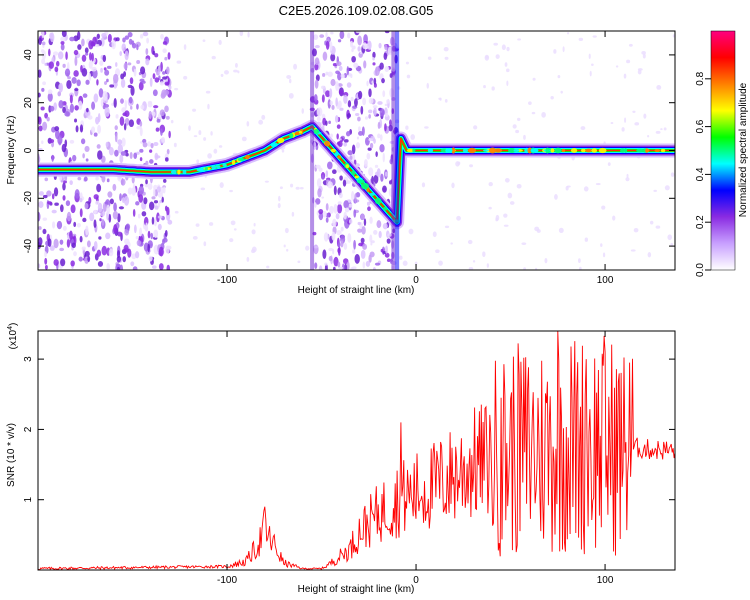 Image resolution: width=750 pixels, height=600 pixels. I want to click on colorbar-ticks: 0.0 0.2 0.4 0.6 0.8, so click(703, 174).